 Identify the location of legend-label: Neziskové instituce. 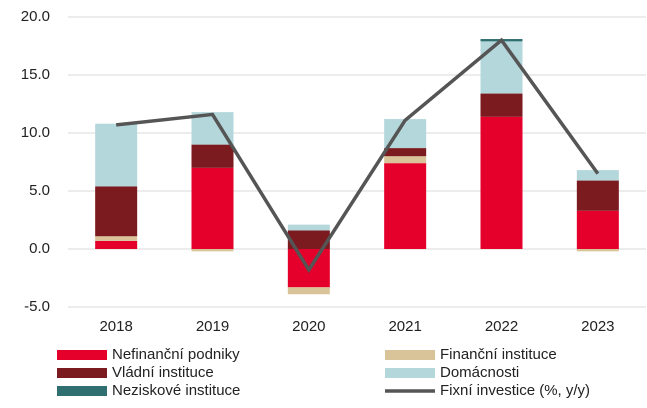
(176, 390).